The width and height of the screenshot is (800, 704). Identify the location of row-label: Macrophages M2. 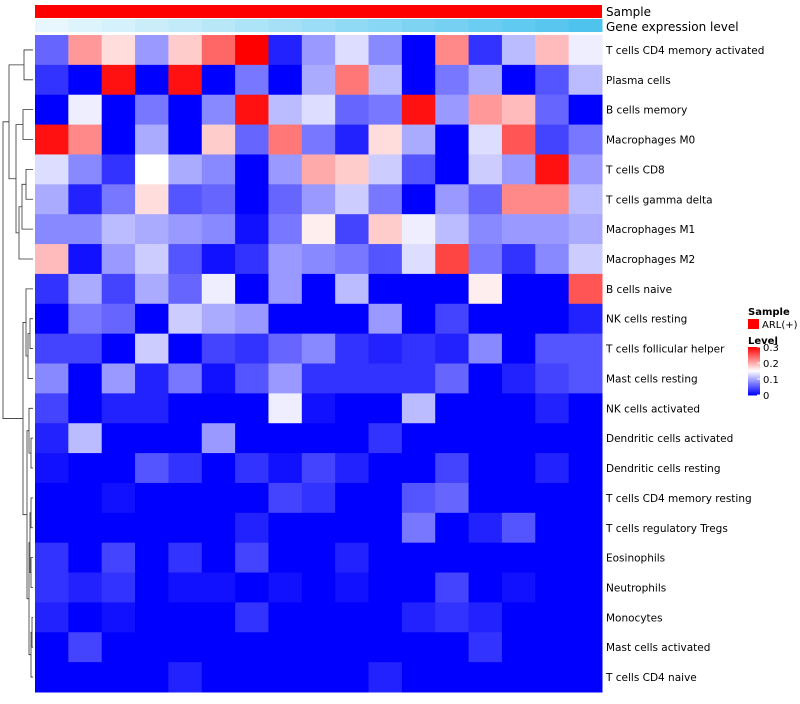
(650, 260).